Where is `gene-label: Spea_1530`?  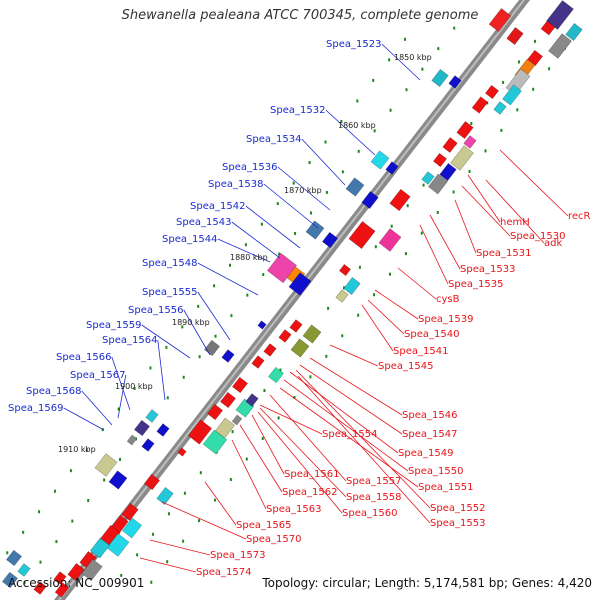
gene-label: Spea_1530 is located at coordinates (537, 236).